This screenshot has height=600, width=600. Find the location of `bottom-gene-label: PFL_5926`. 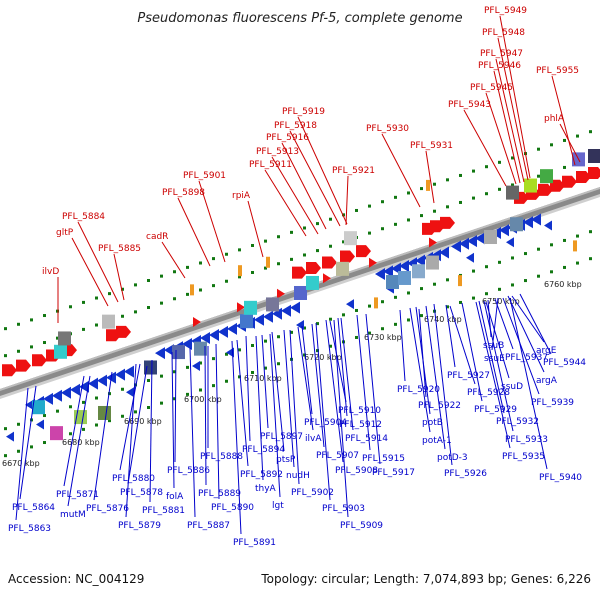

bottom-gene-label: PFL_5926 is located at coordinates (465, 474).